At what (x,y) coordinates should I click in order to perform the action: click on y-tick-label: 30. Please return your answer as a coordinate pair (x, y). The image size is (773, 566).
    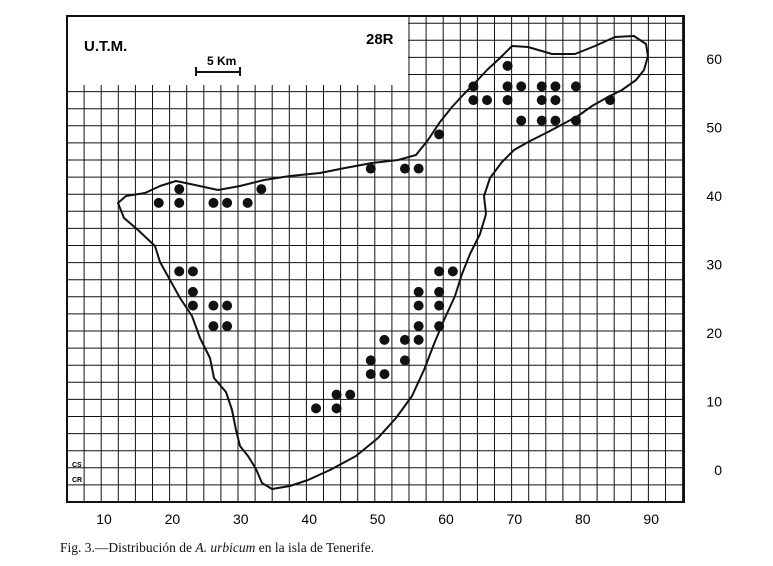
    Looking at the image, I should click on (714, 265).